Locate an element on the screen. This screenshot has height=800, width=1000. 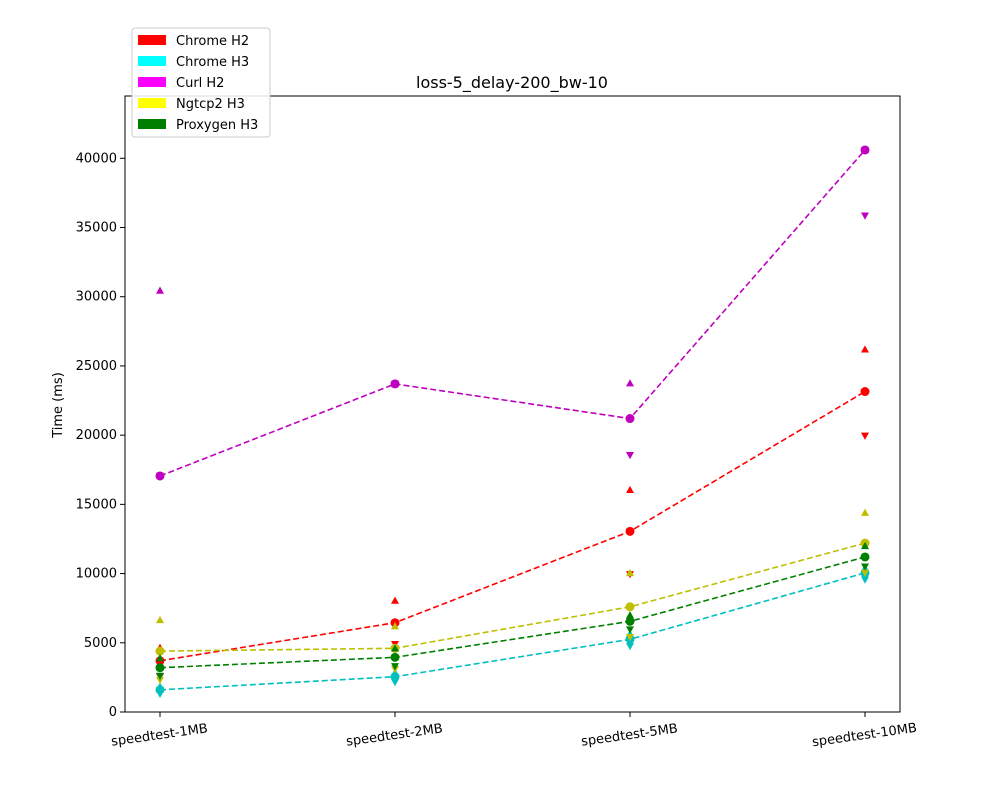
x-tick-label: speedtest-1MB is located at coordinates (159, 735).